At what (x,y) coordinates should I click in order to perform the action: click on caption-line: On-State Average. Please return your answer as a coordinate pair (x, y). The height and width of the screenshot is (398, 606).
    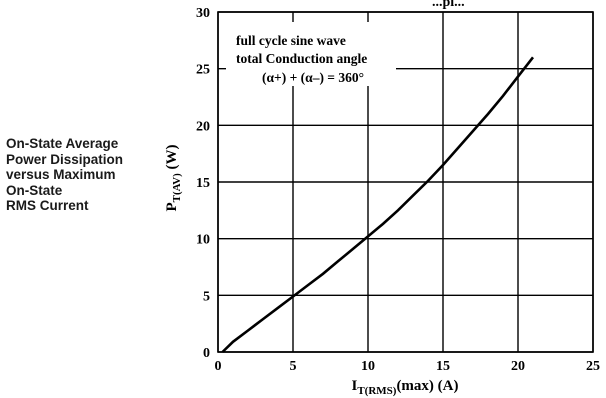
    Looking at the image, I should click on (62, 143).